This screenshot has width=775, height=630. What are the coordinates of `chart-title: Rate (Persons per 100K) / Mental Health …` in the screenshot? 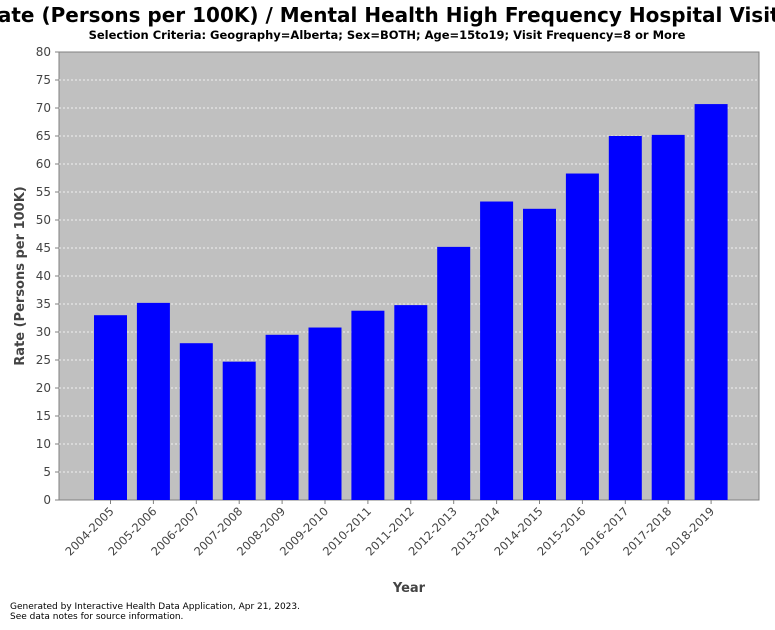 It's located at (387, 15).